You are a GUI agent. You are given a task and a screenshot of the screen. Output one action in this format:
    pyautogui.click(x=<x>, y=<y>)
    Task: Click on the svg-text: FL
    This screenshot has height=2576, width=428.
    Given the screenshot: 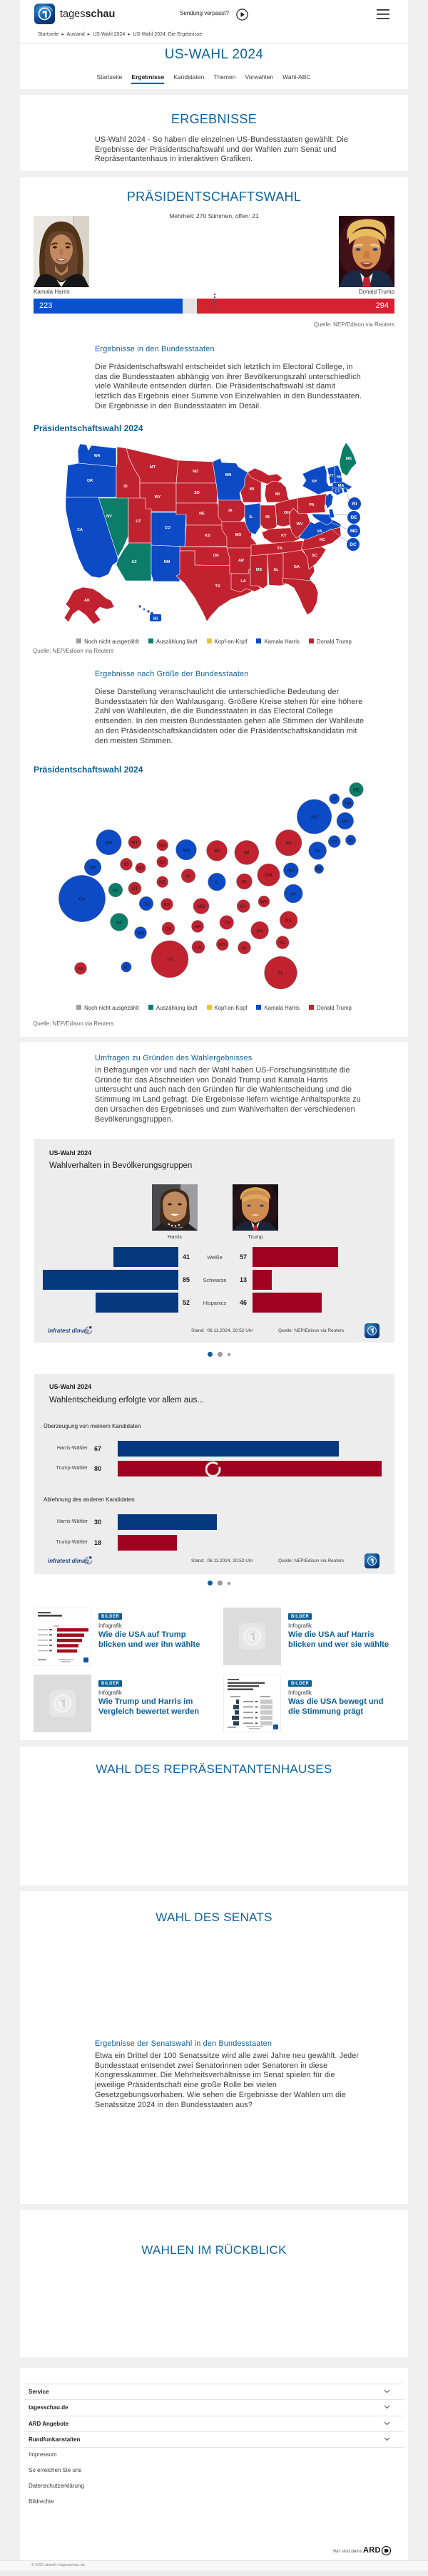 What is the action you would take?
    pyautogui.click(x=281, y=974)
    